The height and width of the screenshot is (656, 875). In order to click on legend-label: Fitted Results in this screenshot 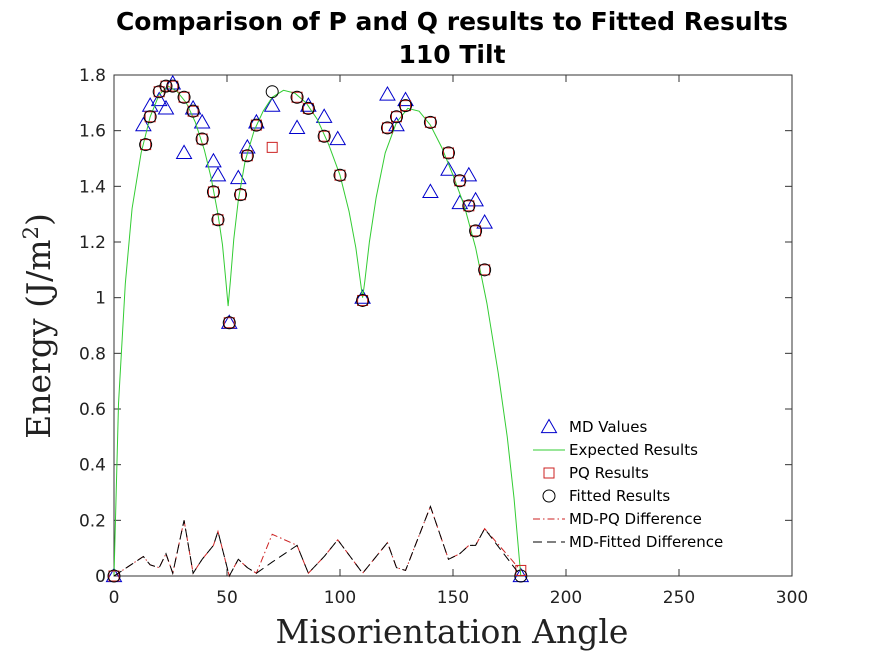, I will do `click(619, 496)`.